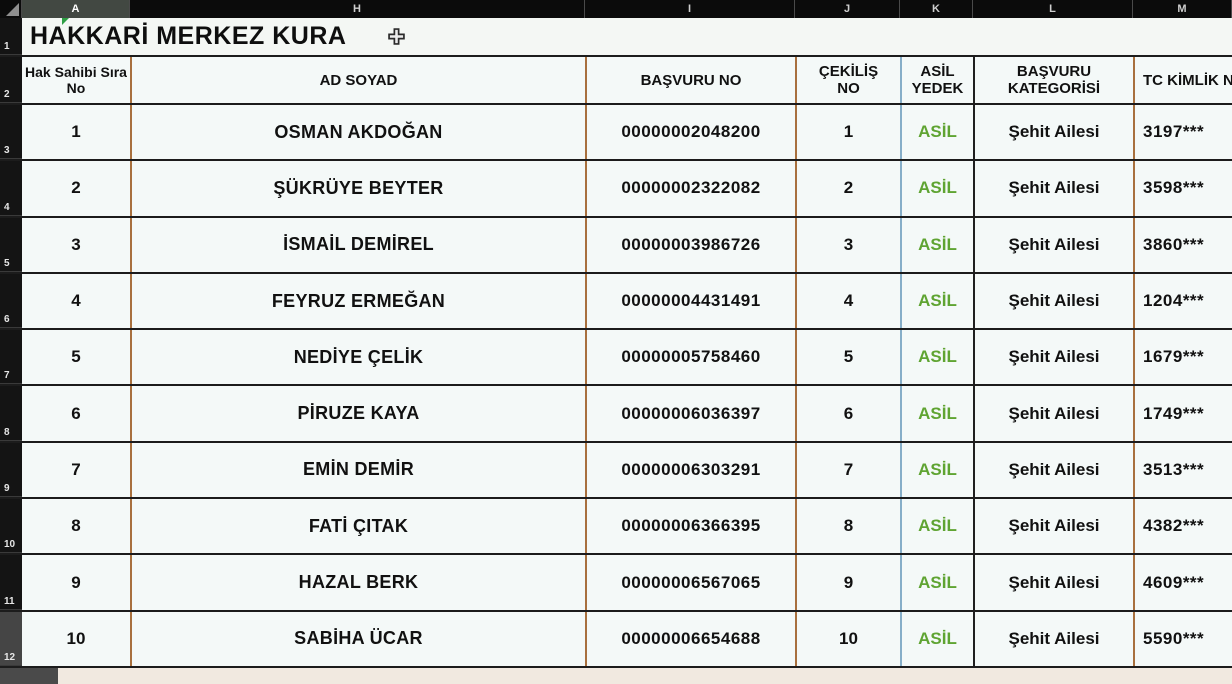 Image resolution: width=1232 pixels, height=684 pixels. What do you see at coordinates (1182, 9) in the screenshot?
I see `column-header-m: M` at bounding box center [1182, 9].